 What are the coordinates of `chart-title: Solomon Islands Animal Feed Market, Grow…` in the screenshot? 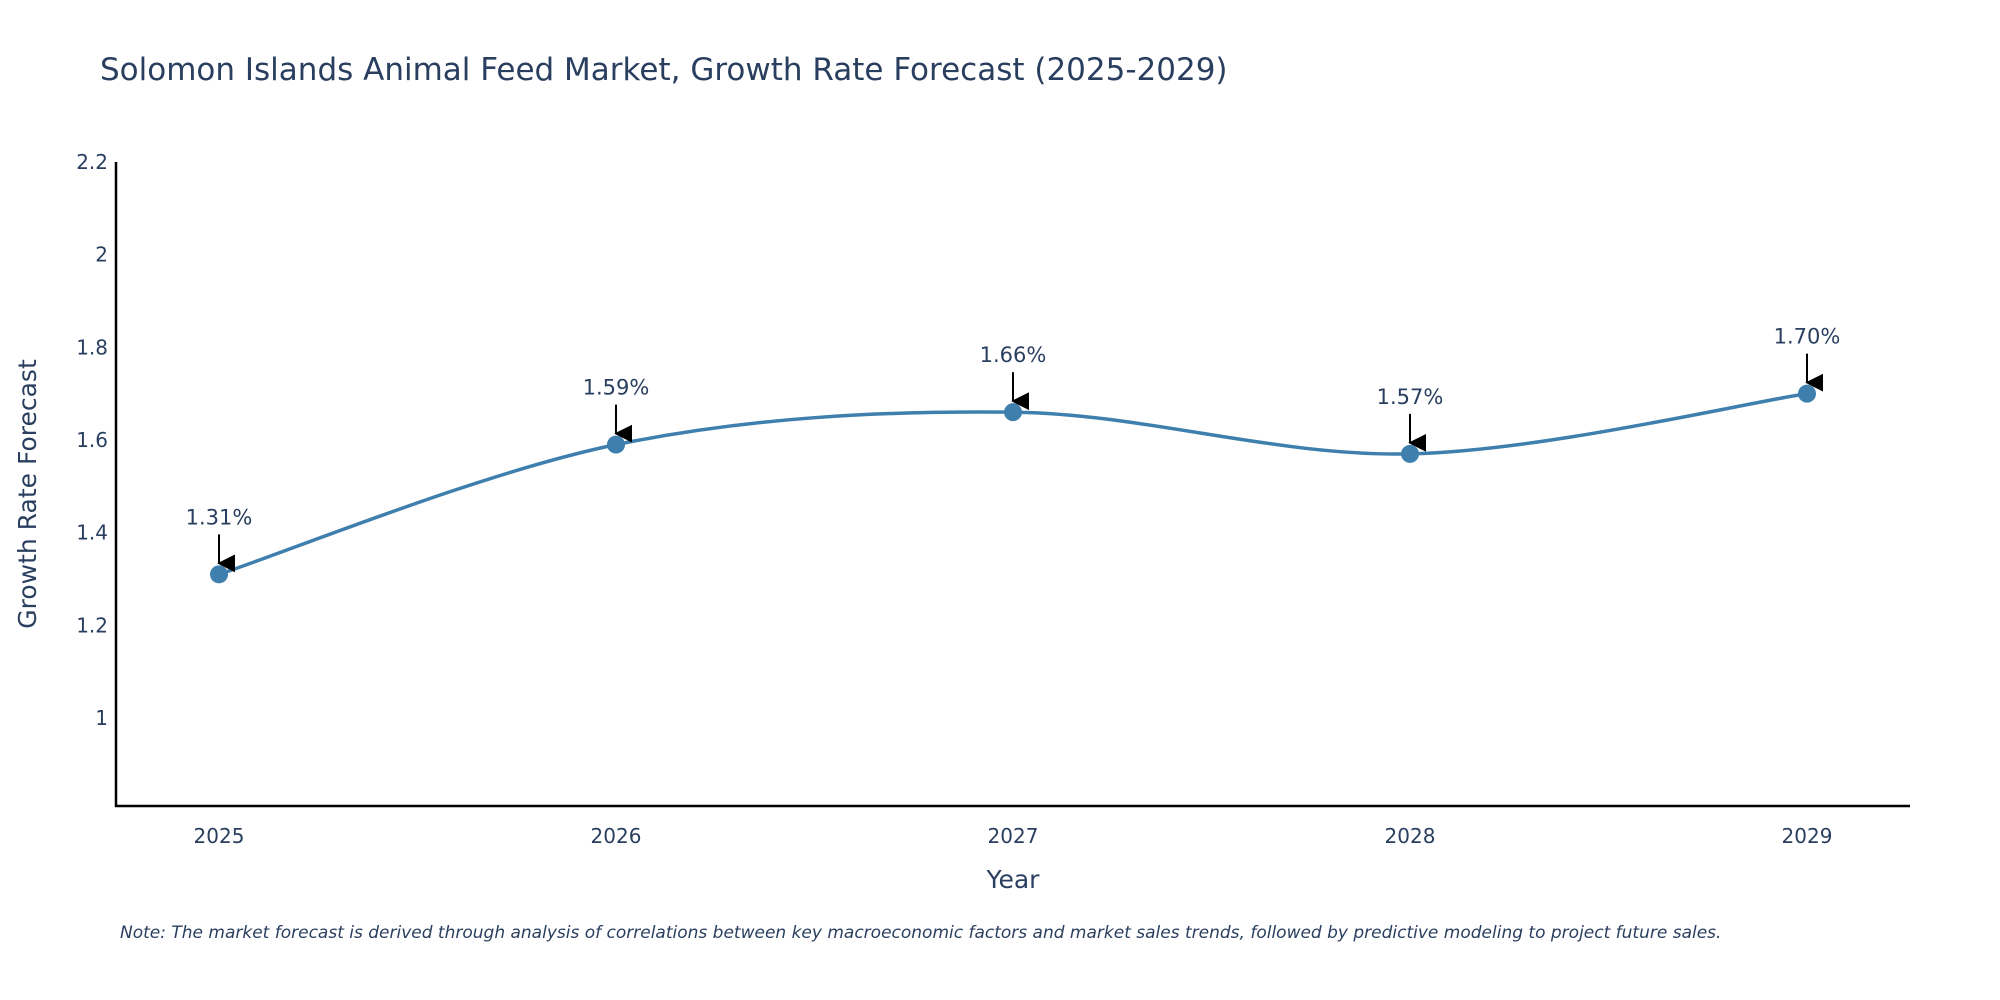 It's located at (664, 70).